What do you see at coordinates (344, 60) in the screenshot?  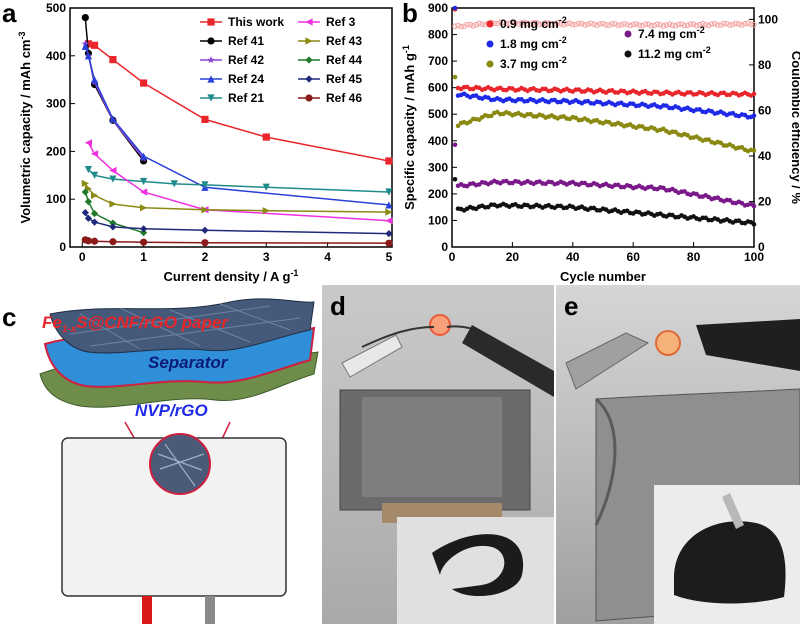 I see `legend-label: Ref 44` at bounding box center [344, 60].